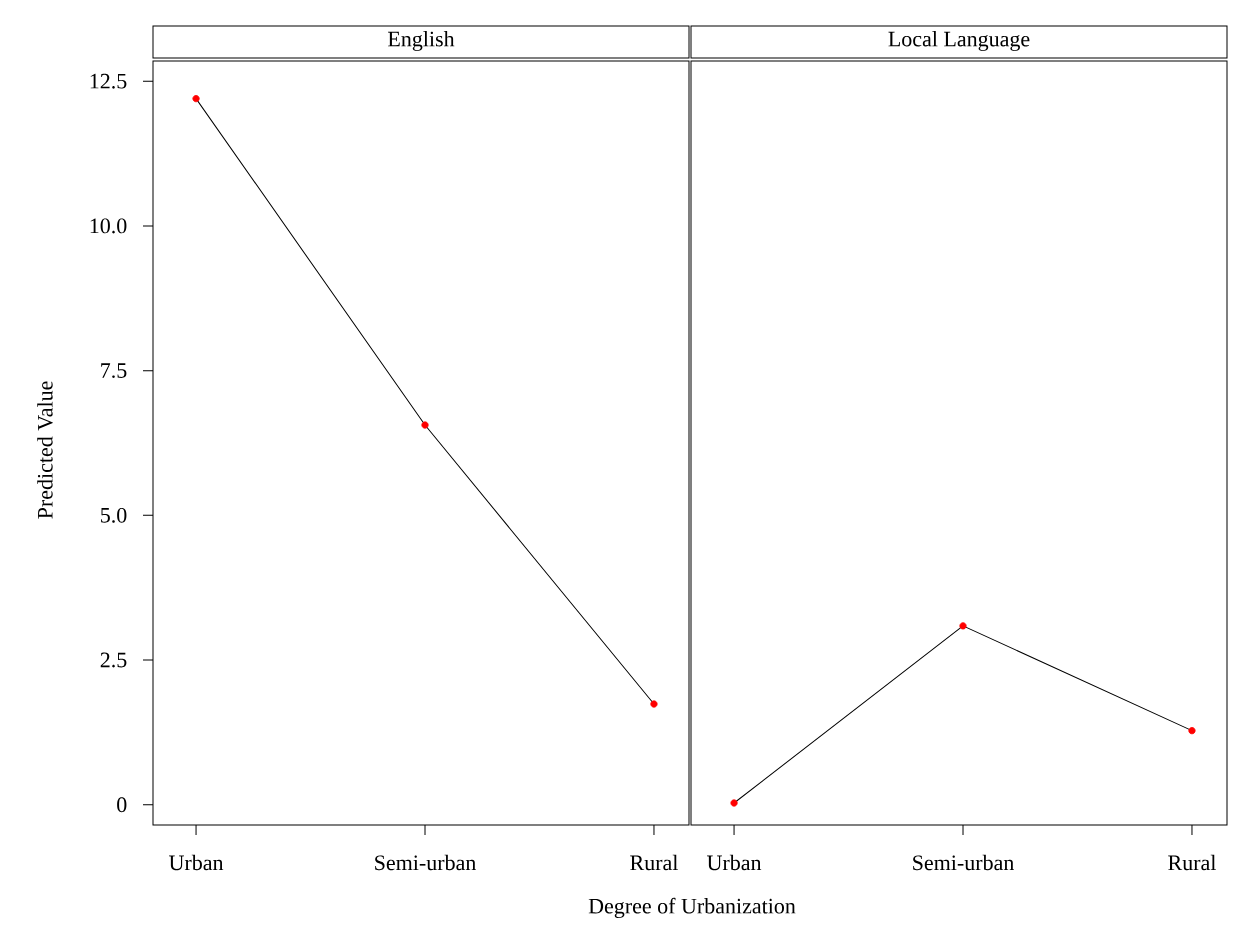  What do you see at coordinates (108, 226) in the screenshot?
I see `y-tick-label: 10.0` at bounding box center [108, 226].